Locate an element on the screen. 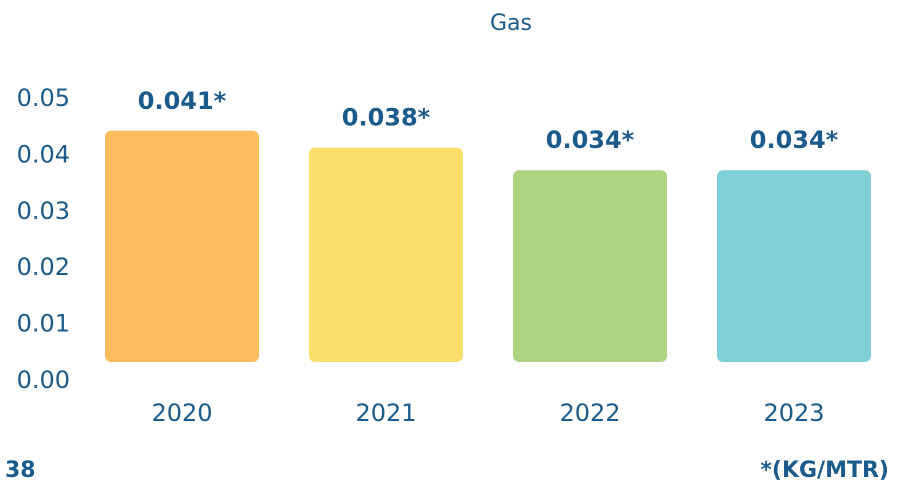  page-number: 38 is located at coordinates (20, 470).